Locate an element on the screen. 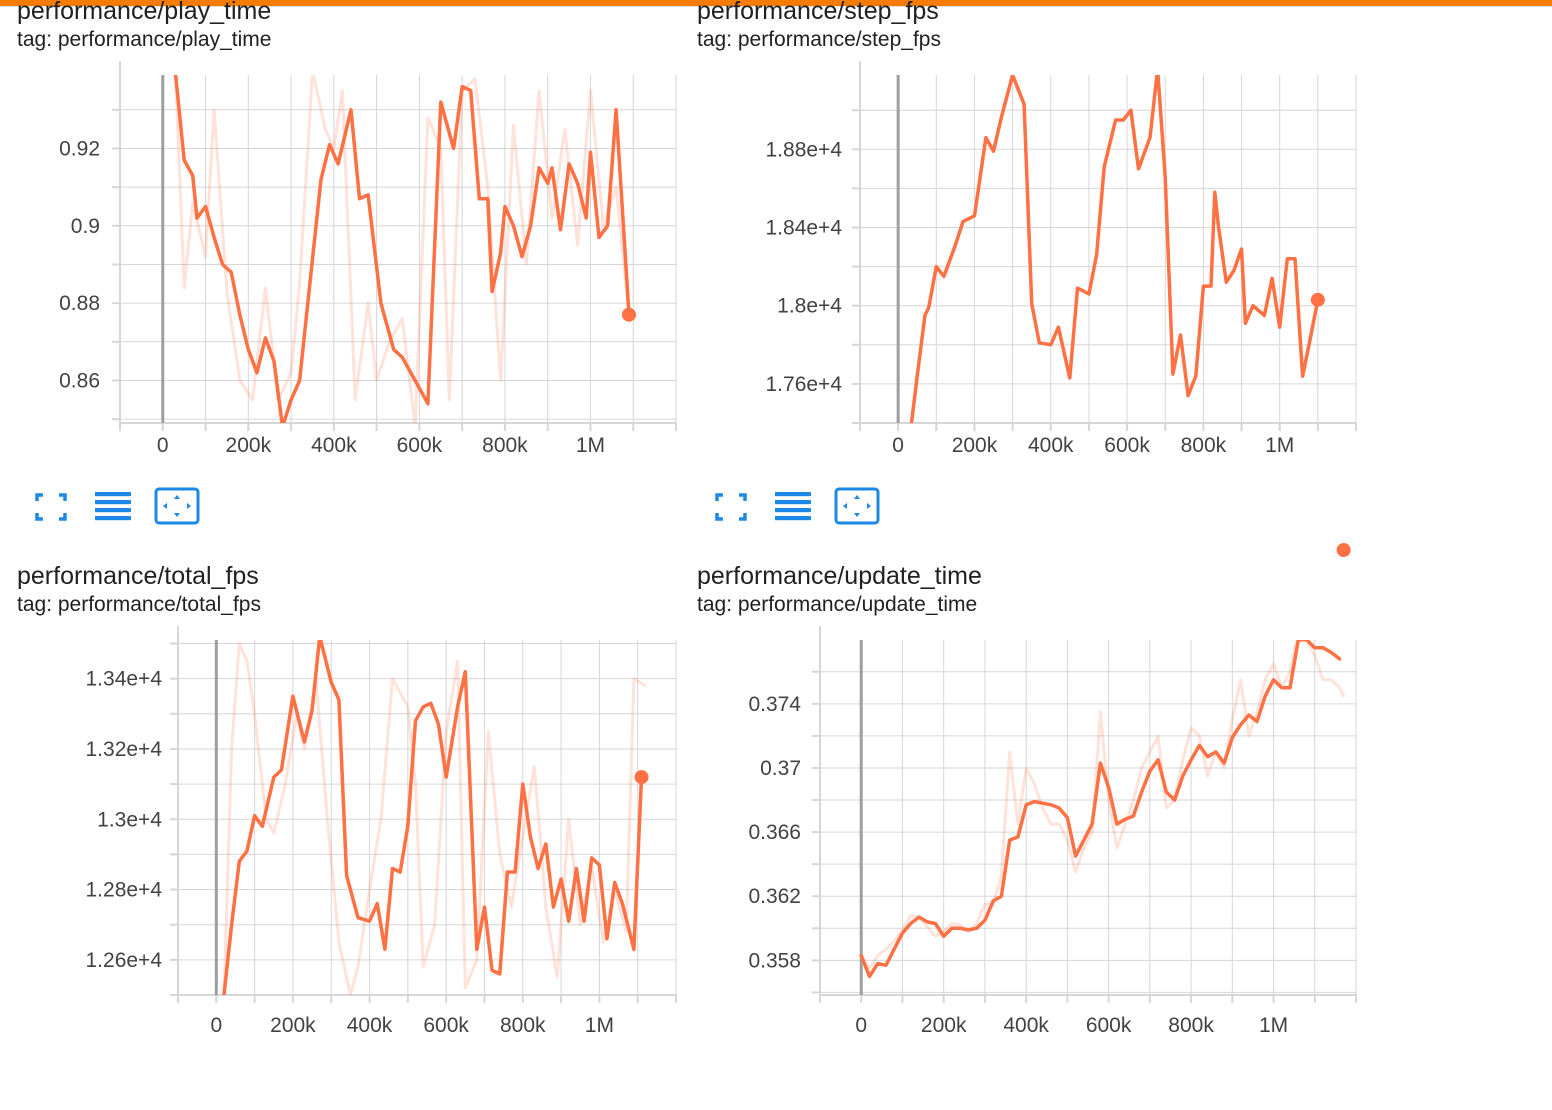 Image resolution: width=1552 pixels, height=1110 pixels. y-tick-label: 0.9 is located at coordinates (85, 226).